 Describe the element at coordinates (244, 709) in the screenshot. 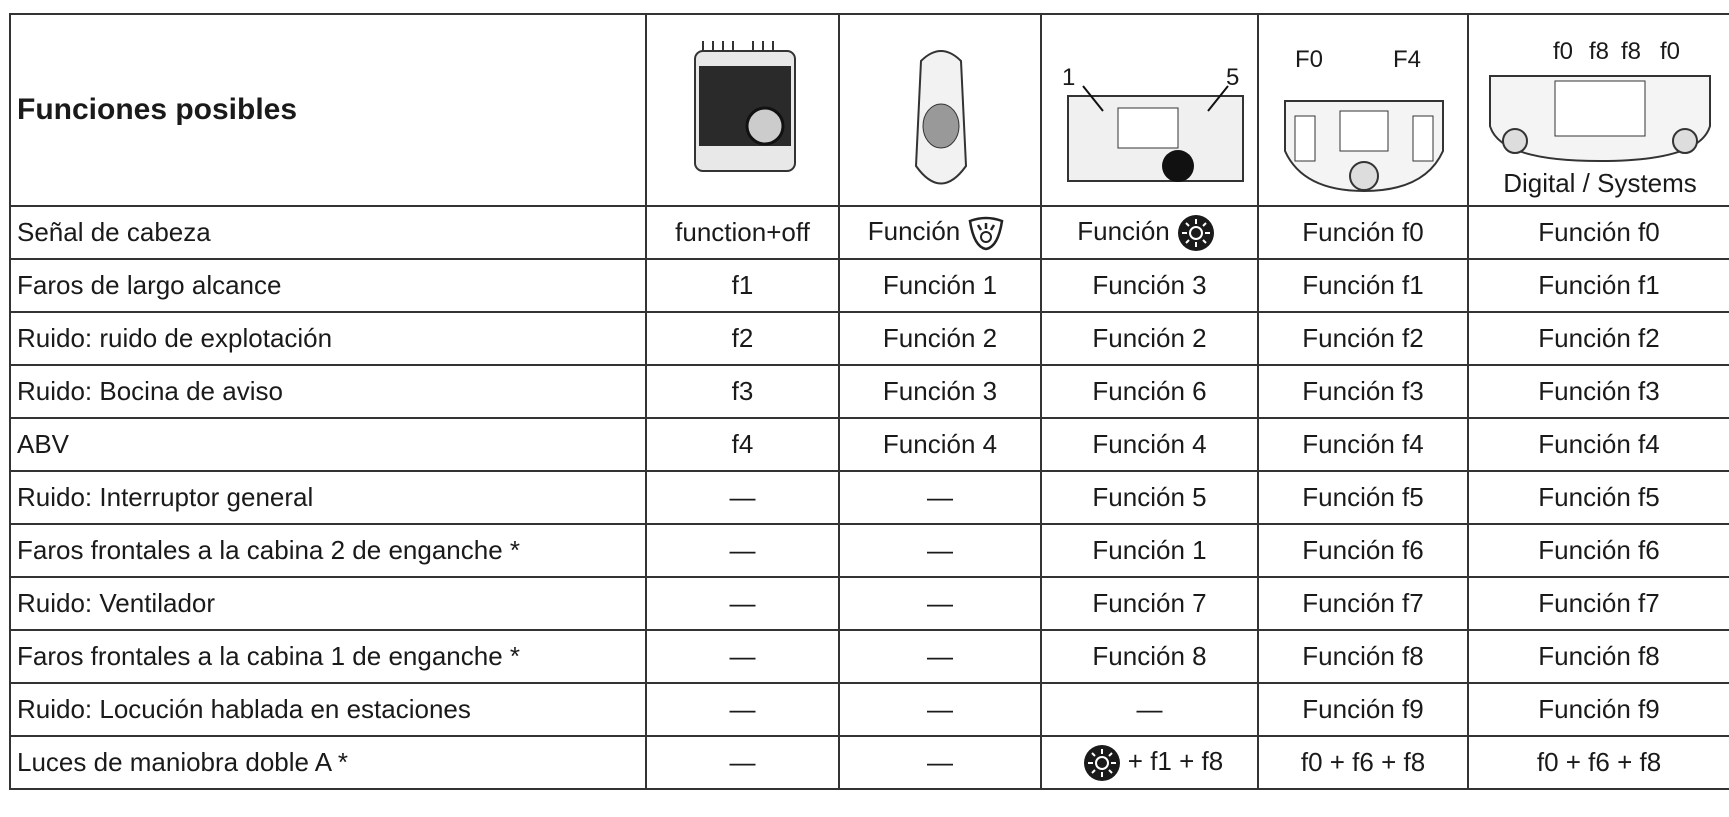

I see `cell-text: Ruido: Locución hablada en estaciones` at that location.